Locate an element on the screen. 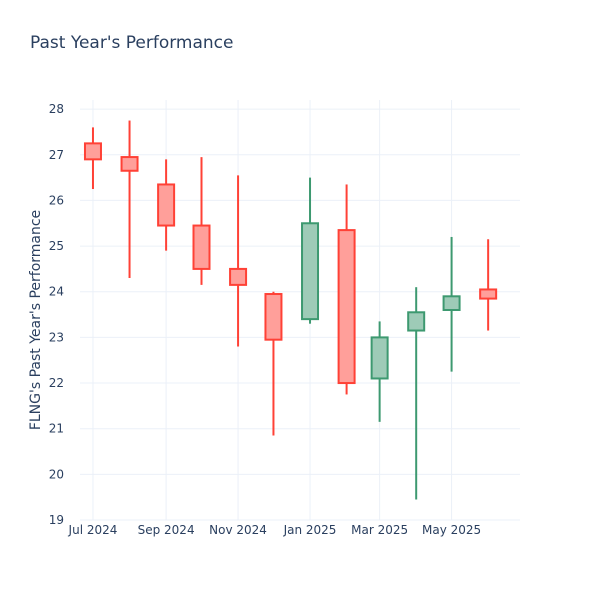 The image size is (600, 600). y-tick-label: 28 is located at coordinates (56, 109).